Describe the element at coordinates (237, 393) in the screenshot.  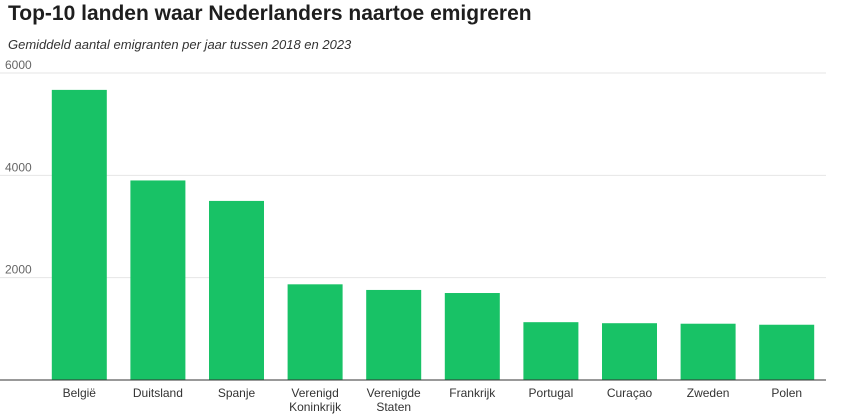
I see `x-tick-label: Spanje` at that location.